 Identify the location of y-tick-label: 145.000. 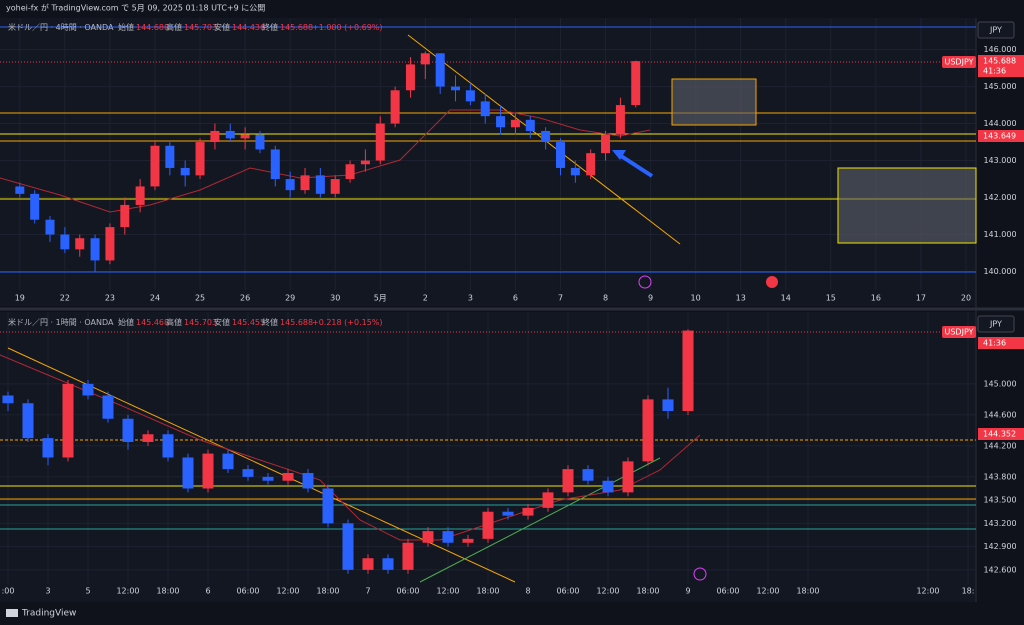
(999, 383).